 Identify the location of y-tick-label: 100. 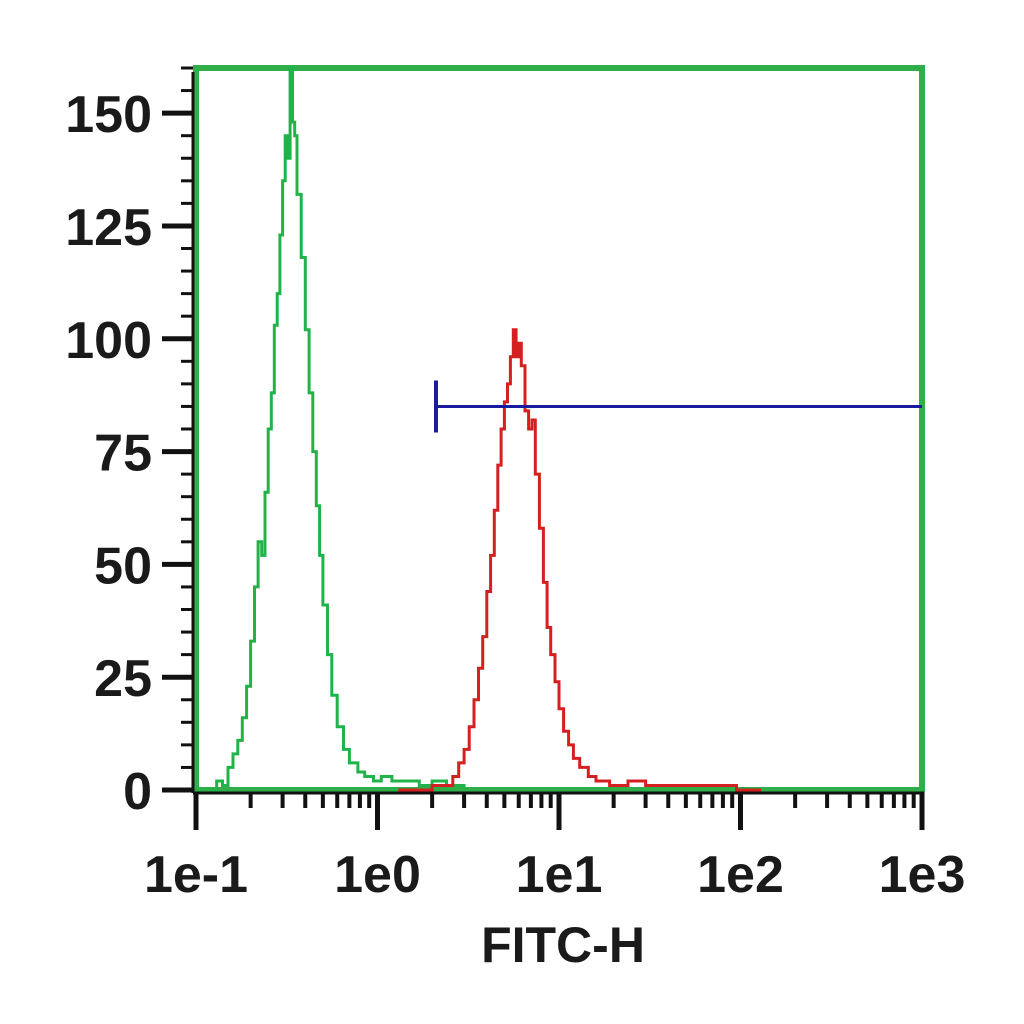
(108, 341).